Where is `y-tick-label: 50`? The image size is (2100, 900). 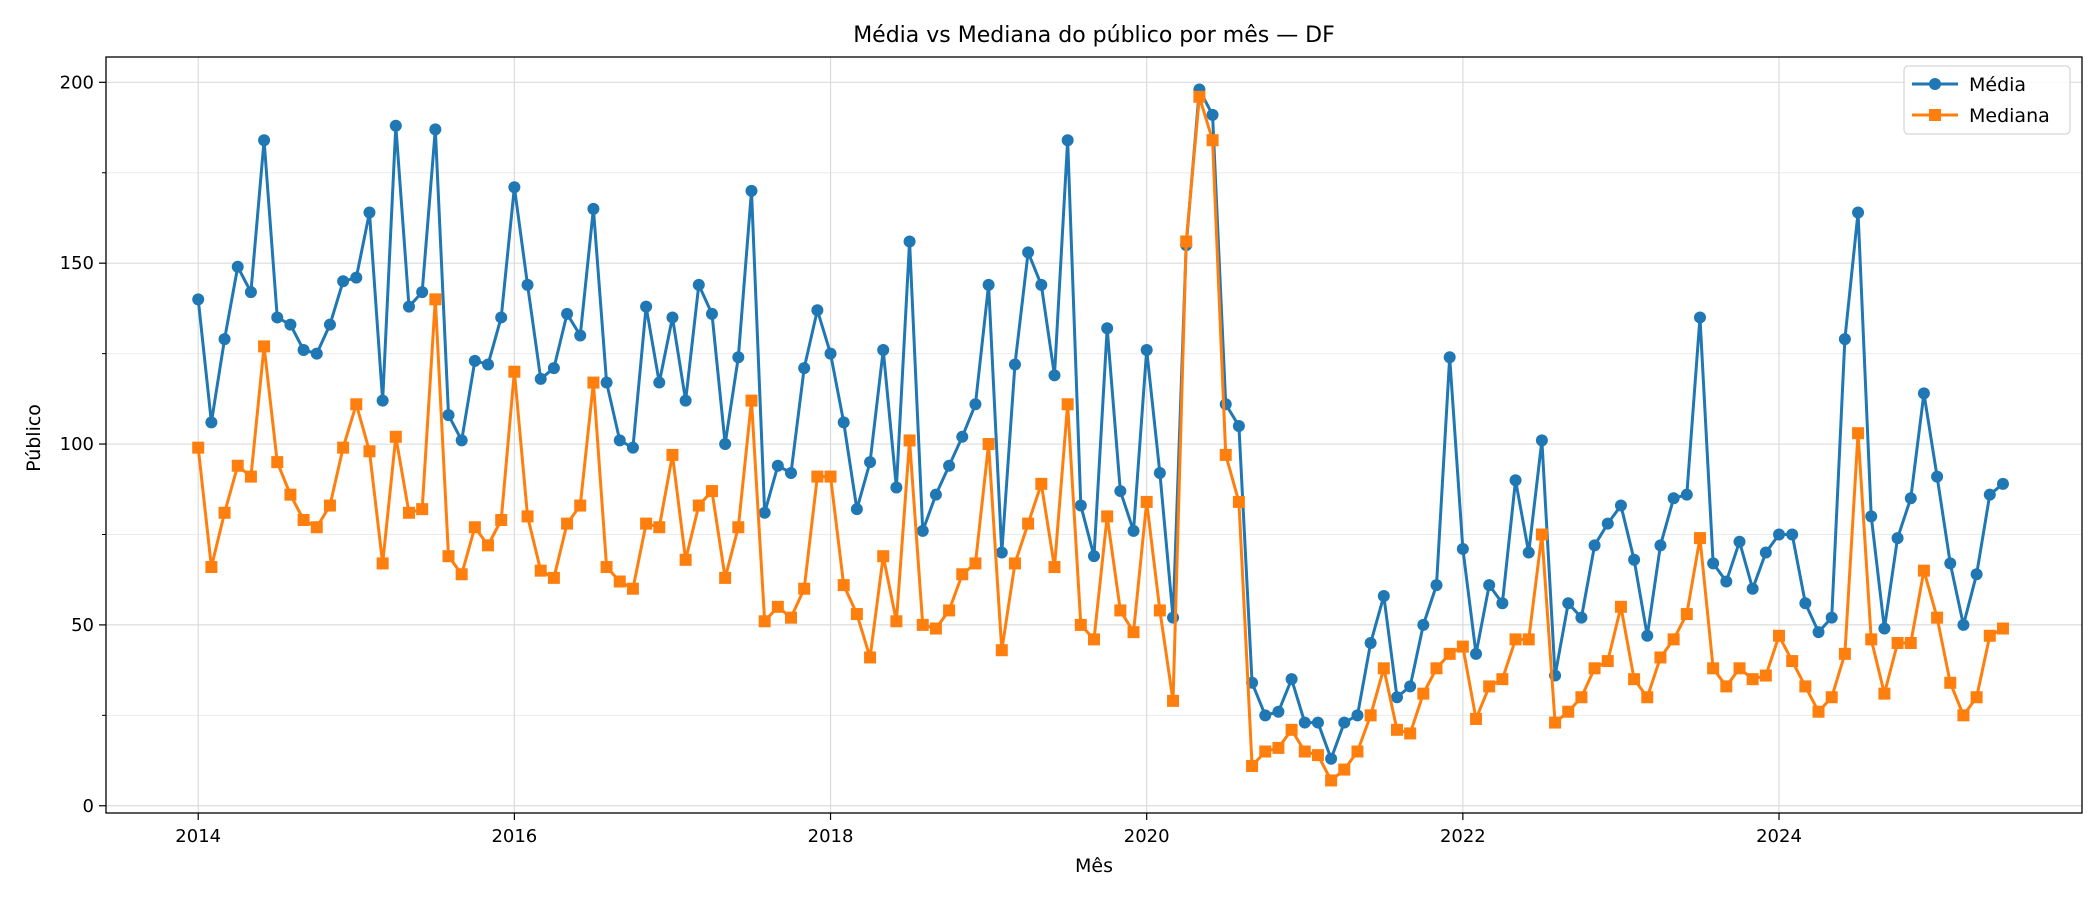 y-tick-label: 50 is located at coordinates (82, 625).